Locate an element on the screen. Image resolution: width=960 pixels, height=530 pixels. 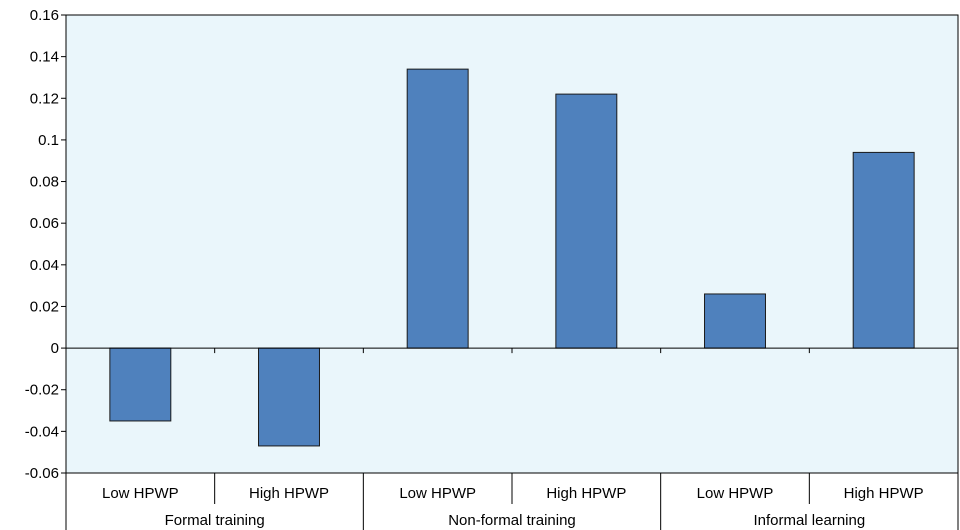
y-tick-label: 0.06 is located at coordinates (44, 223).